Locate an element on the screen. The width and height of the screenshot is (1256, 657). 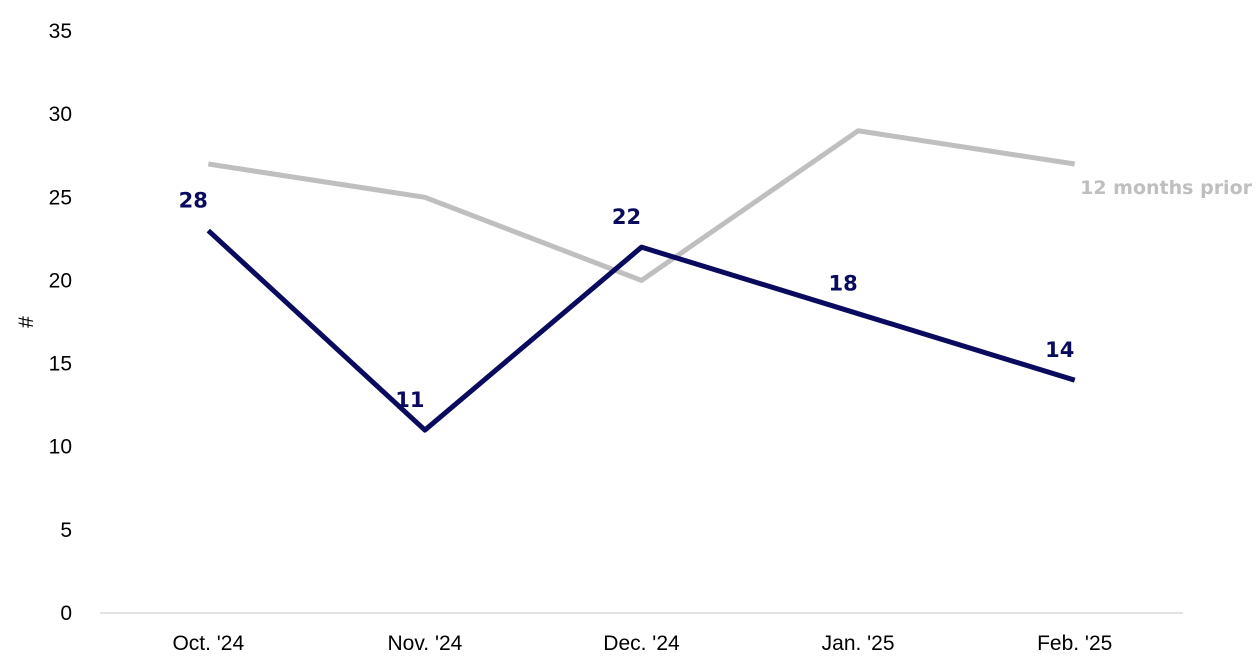
x-tick-label: Feb. '25 is located at coordinates (1074, 643).